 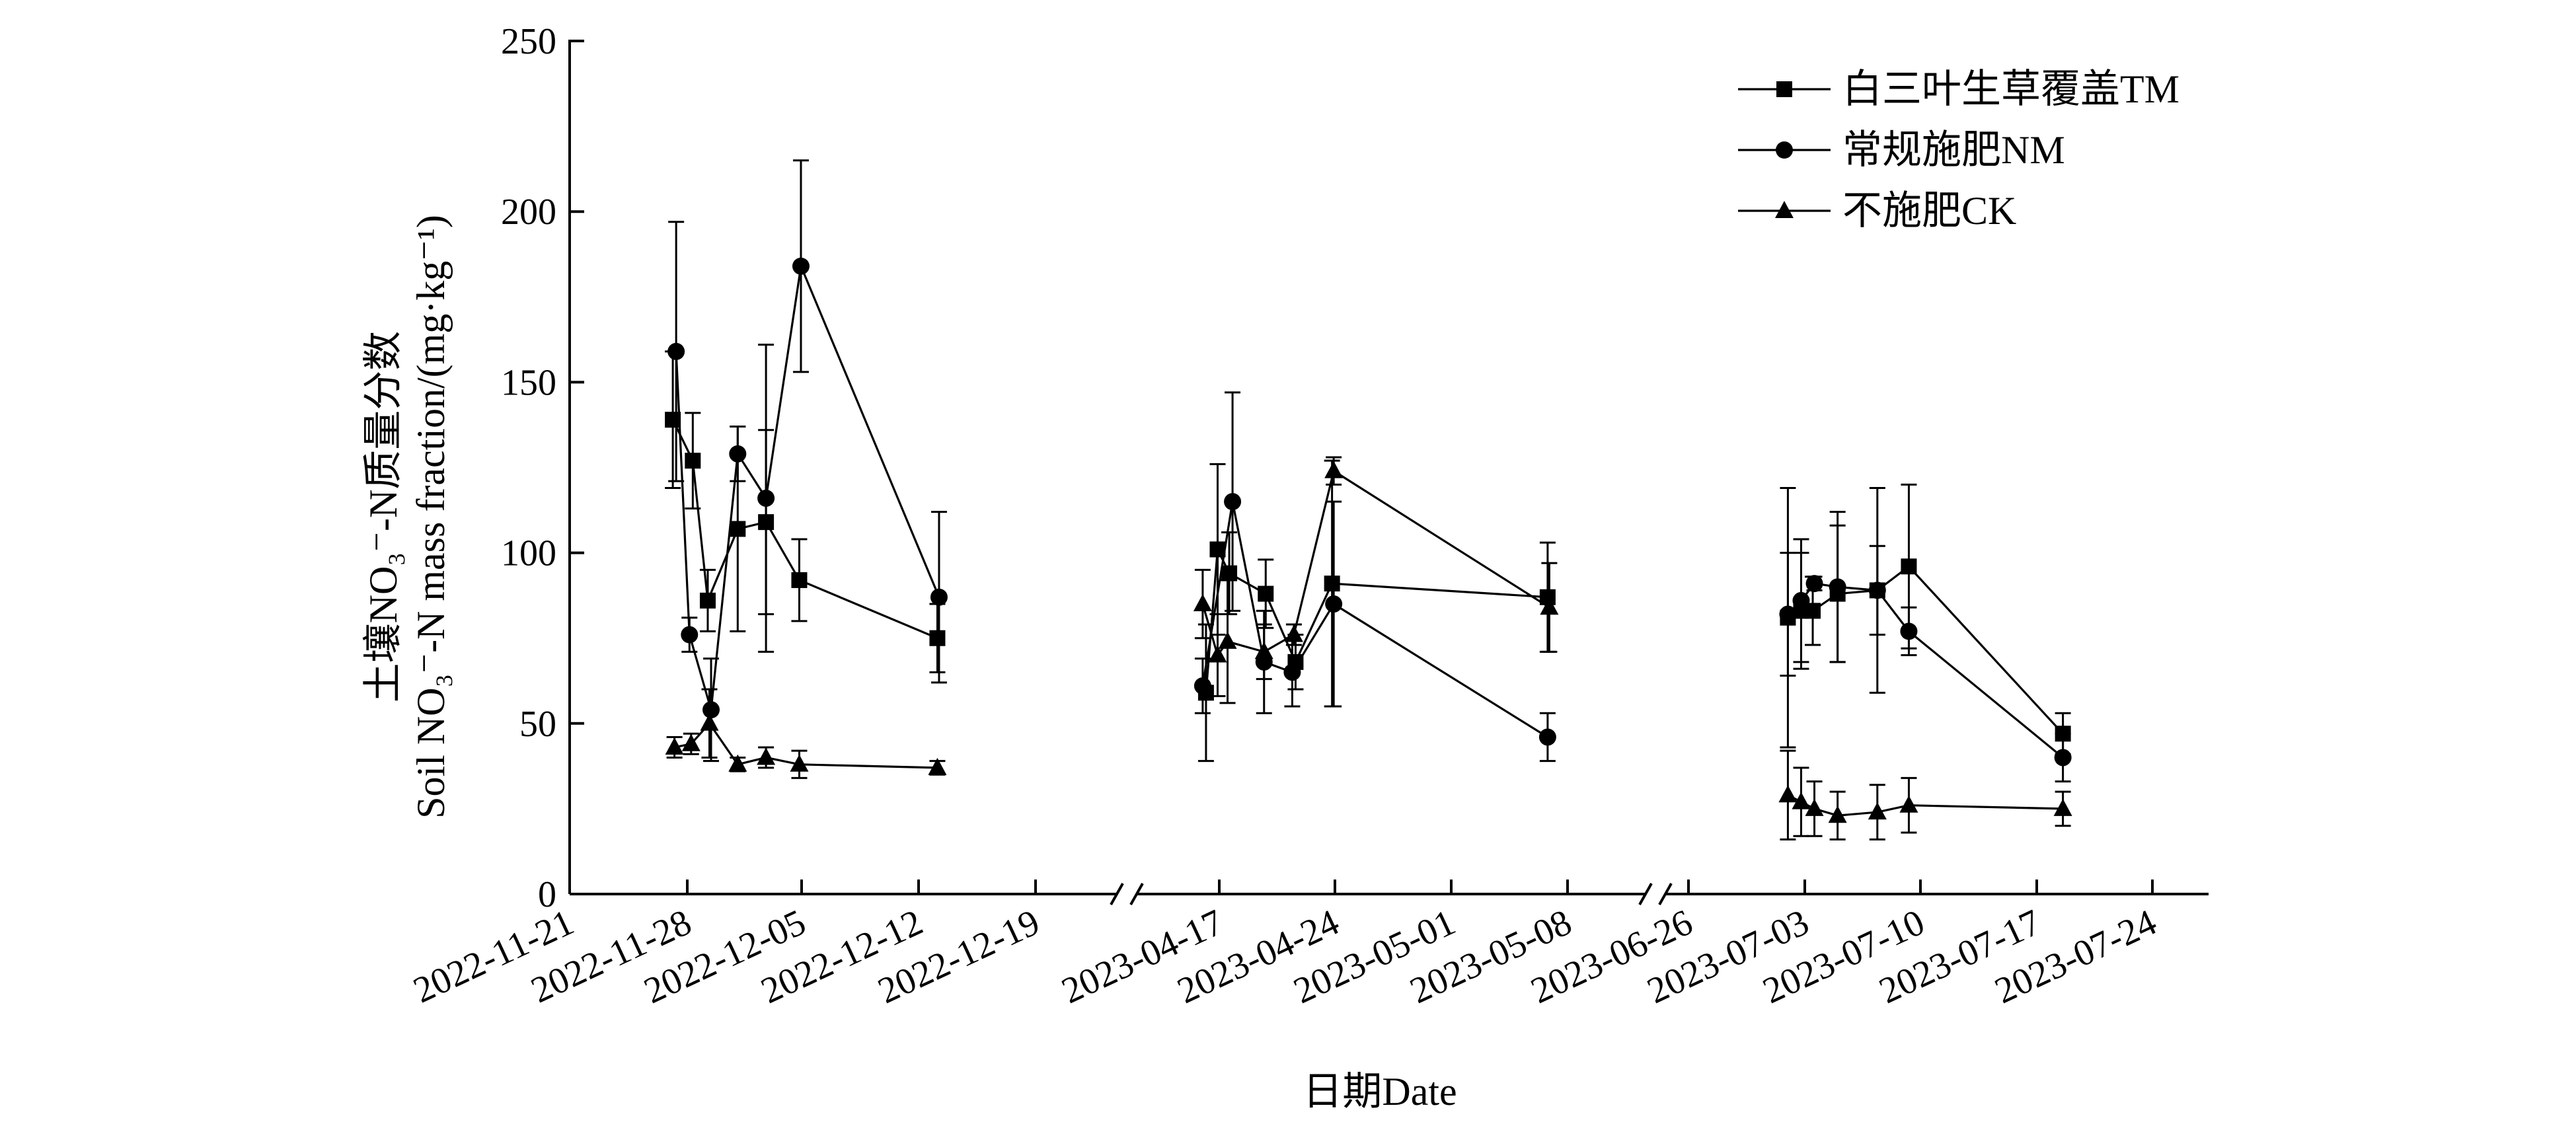 I want to click on y-tick-label-100: 100, so click(x=528, y=553).